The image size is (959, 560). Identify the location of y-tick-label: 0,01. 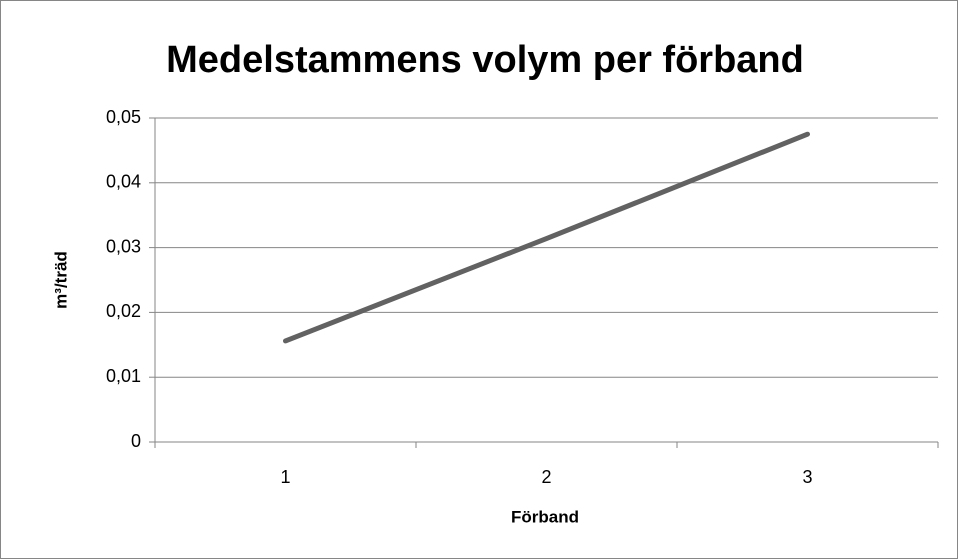
(123, 376).